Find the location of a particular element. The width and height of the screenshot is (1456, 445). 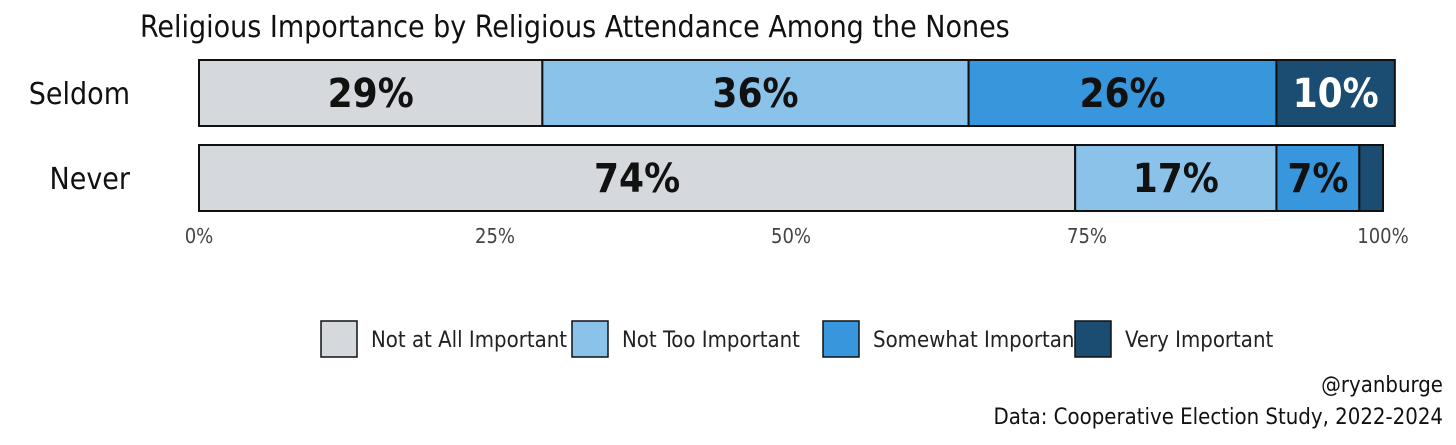

data-label-seldom-3: 10% is located at coordinates (1336, 94).